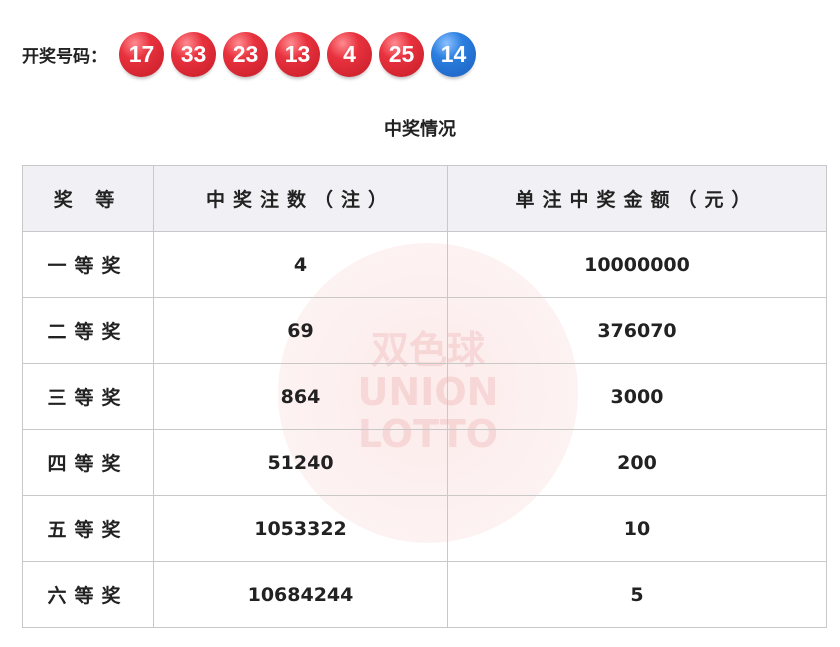 This screenshot has height=647, width=840. What do you see at coordinates (401, 54) in the screenshot?
I see `red-ball: 25` at bounding box center [401, 54].